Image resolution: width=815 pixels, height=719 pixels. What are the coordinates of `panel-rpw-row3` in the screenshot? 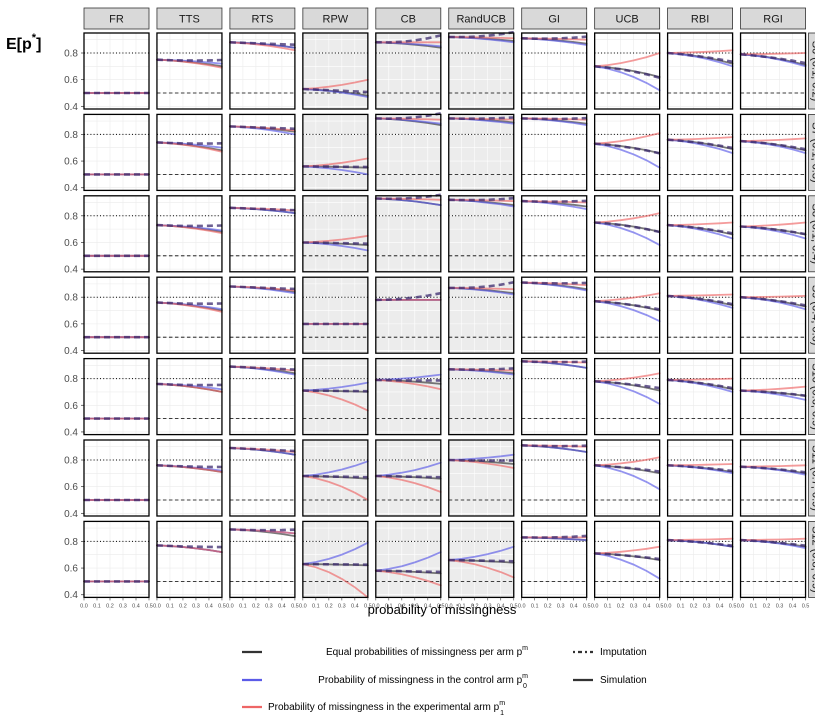 It's located at (335, 234).